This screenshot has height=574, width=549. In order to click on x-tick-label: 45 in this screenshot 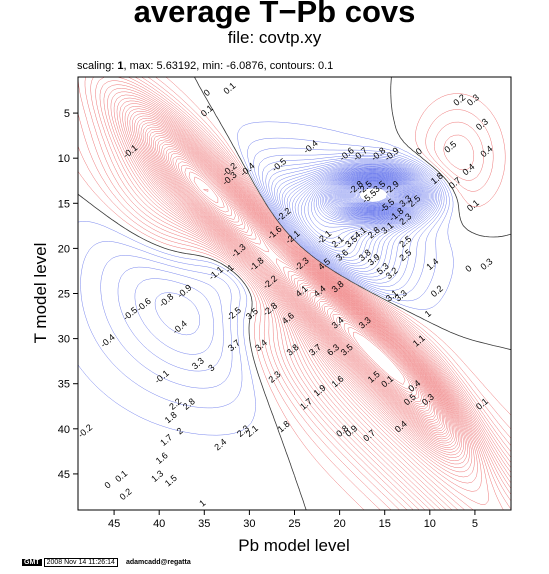, I will do `click(114, 524)`.